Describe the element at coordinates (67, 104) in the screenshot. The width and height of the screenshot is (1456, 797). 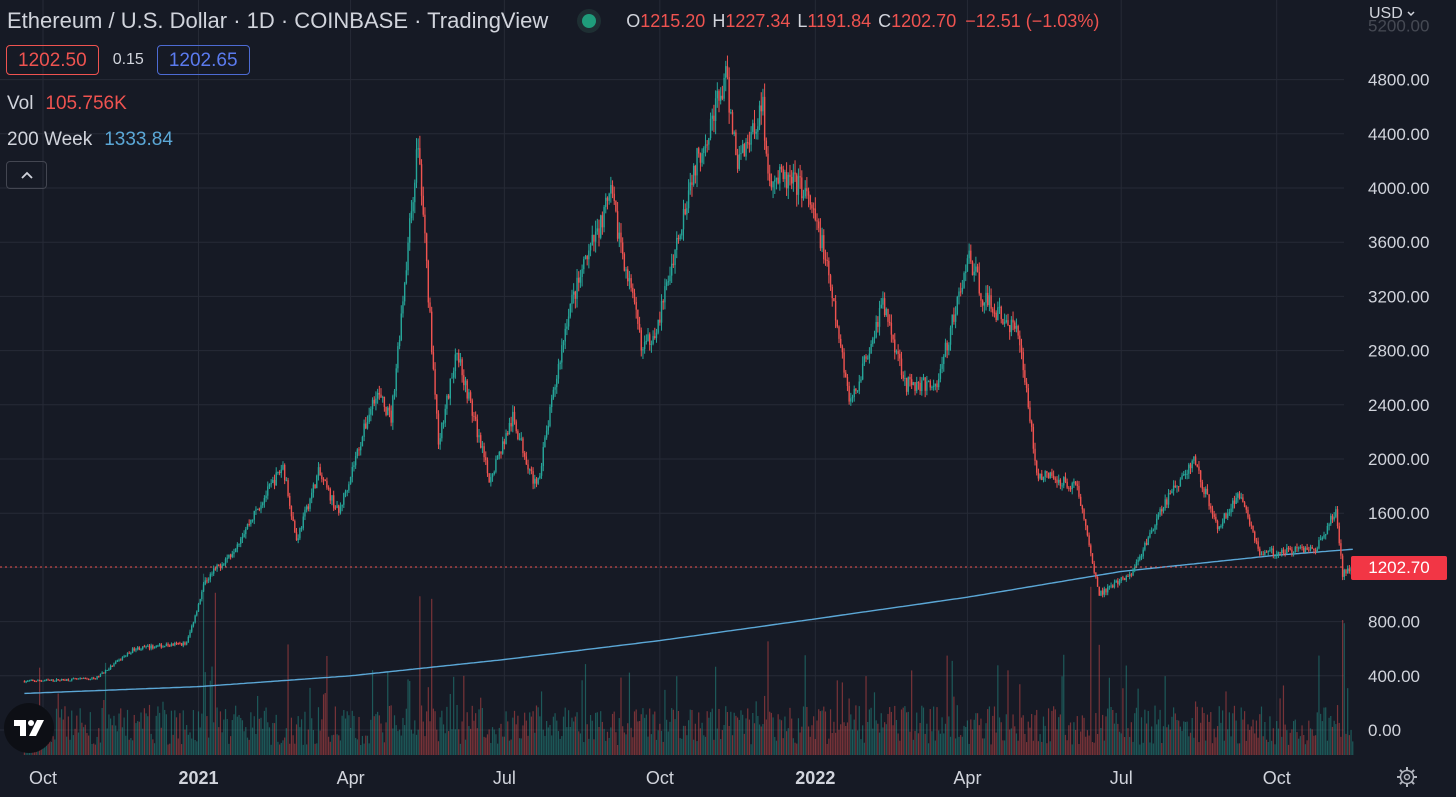
I see `volume-legend: Vol 105.756K` at that location.